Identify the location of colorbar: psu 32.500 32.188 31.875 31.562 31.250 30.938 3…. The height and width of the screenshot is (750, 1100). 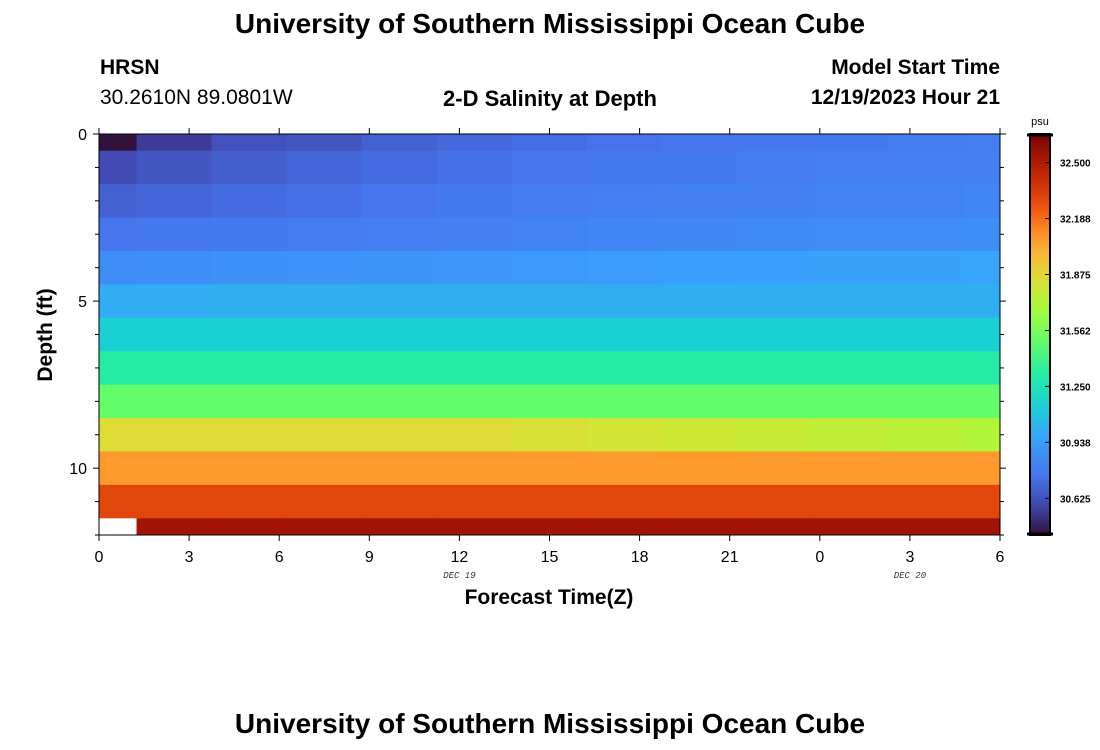
(1059, 326).